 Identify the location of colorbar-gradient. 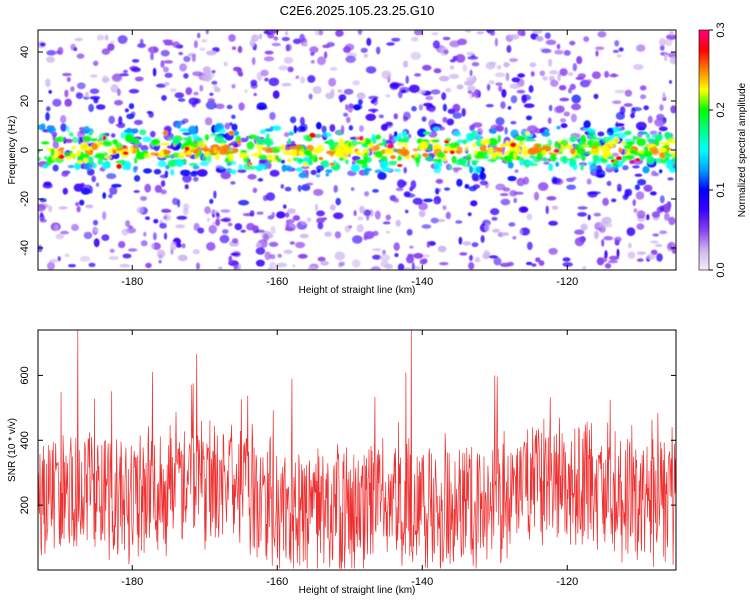
(704, 150).